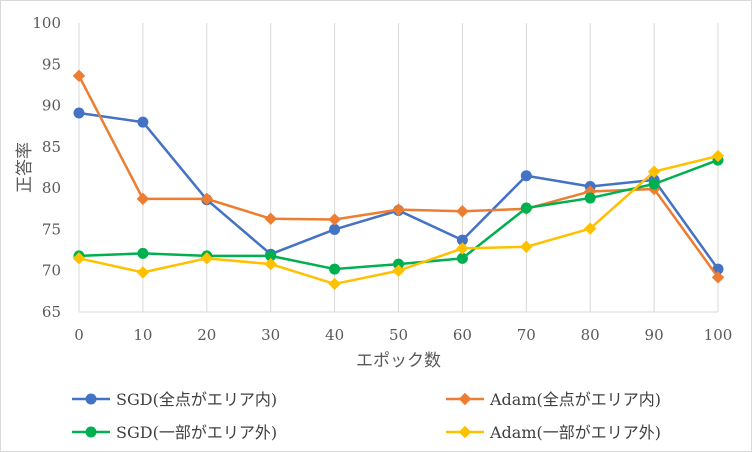 The image size is (752, 452). What do you see at coordinates (590, 335) in the screenshot?
I see `x-tick-label: 80` at bounding box center [590, 335].